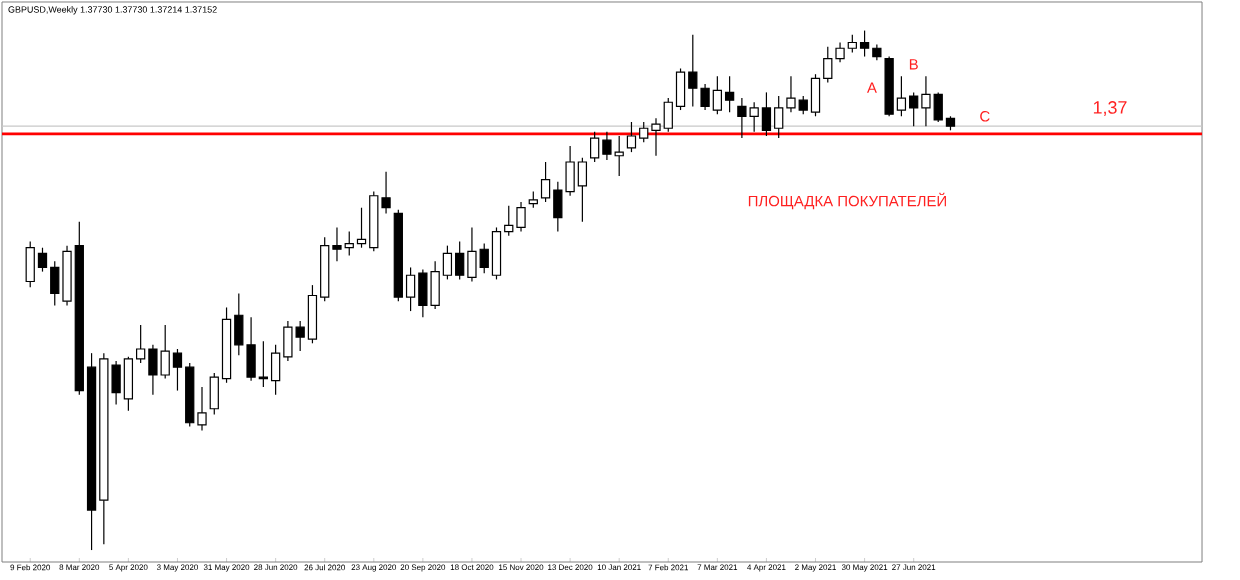 This screenshot has width=1240, height=580. Describe the element at coordinates (1110, 108) in the screenshot. I see `text: 1,37` at that location.